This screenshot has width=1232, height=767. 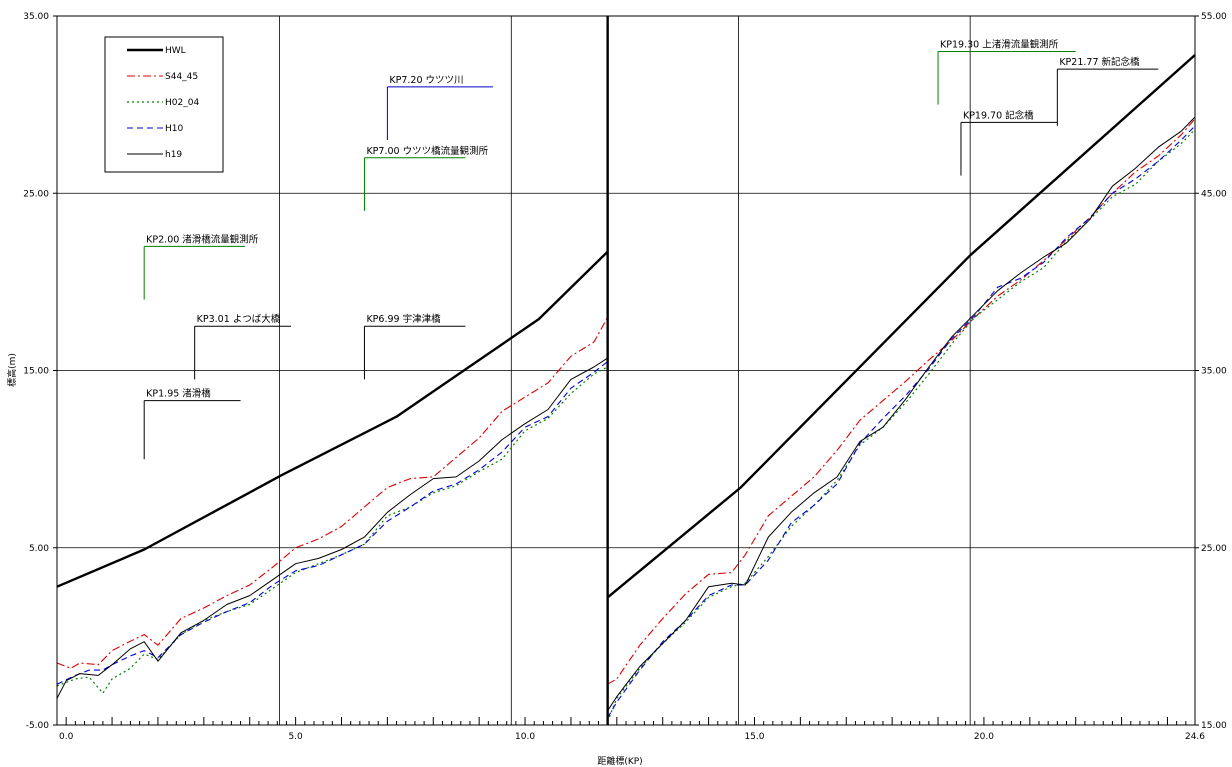 What do you see at coordinates (12, 370) in the screenshot?
I see `y-axis-title: 標高(m)` at bounding box center [12, 370].